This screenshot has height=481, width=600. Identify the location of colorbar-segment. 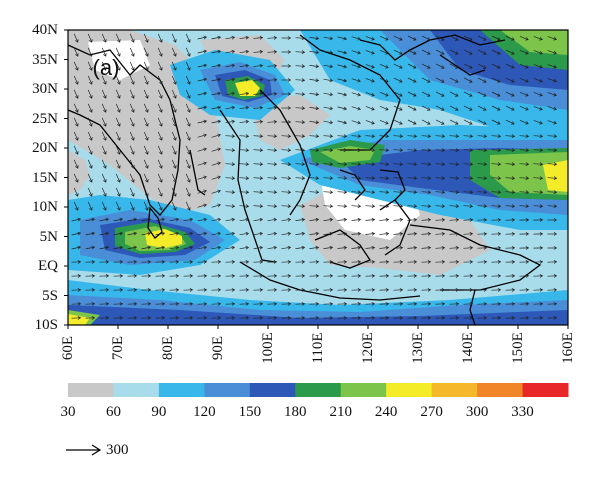
(91, 390).